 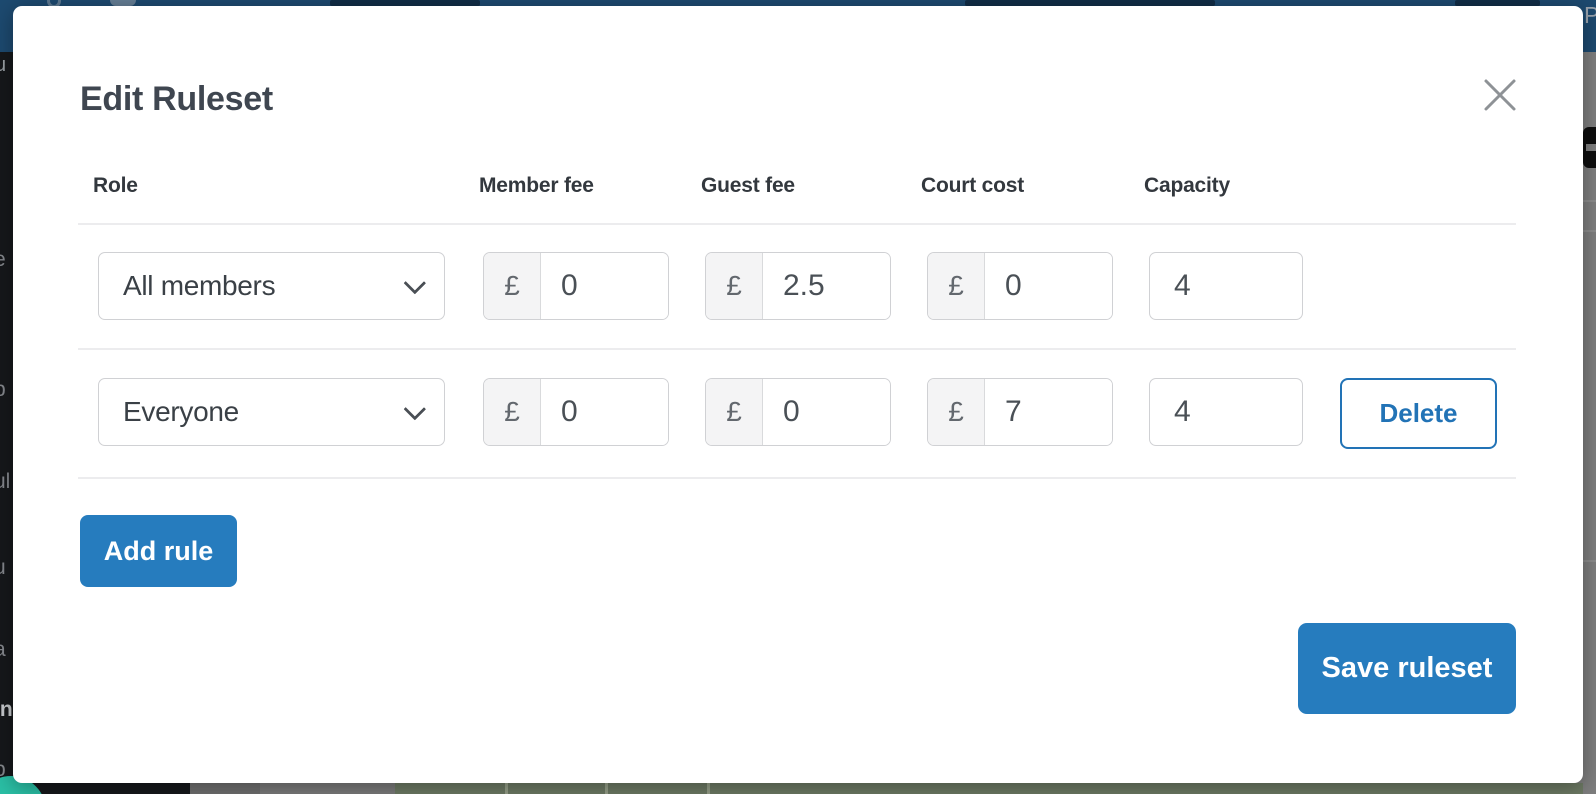 What do you see at coordinates (5, 481) in the screenshot?
I see `sidebar-text-fragment: ul` at bounding box center [5, 481].